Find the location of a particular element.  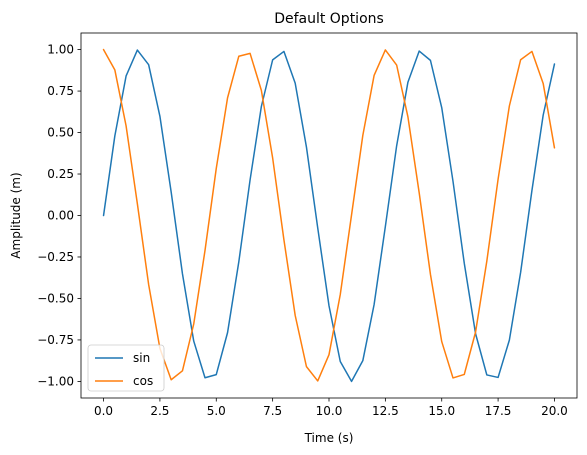

x-tick-label: 5.0 is located at coordinates (216, 411).